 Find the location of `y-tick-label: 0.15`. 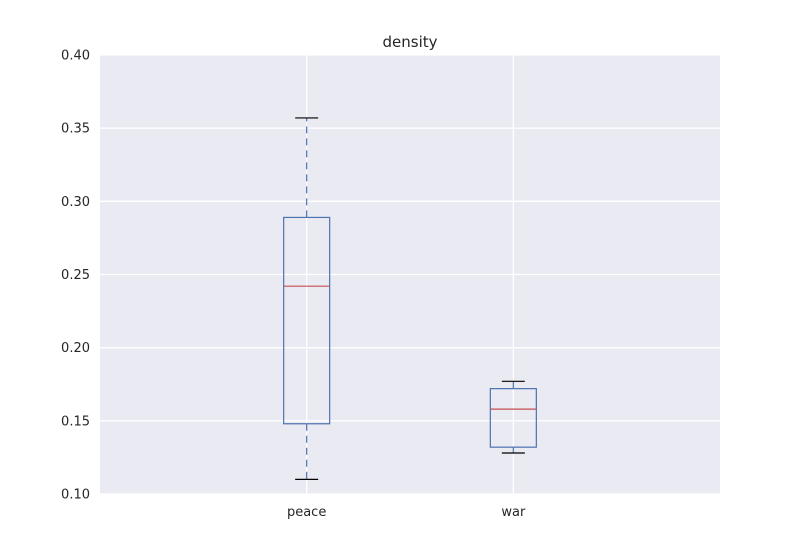

y-tick-label: 0.15 is located at coordinates (75, 421).